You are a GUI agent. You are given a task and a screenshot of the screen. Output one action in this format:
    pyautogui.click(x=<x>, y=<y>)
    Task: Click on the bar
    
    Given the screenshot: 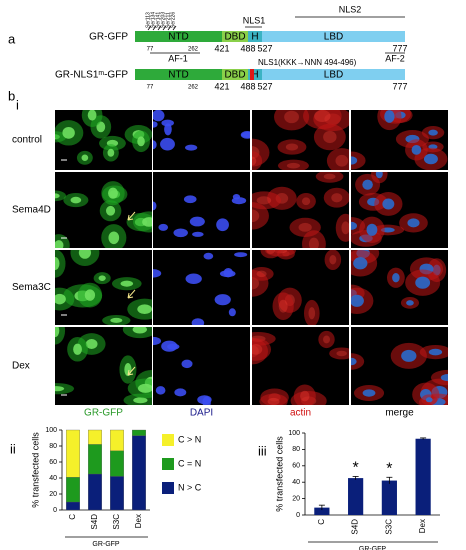 What is the action you would take?
    pyautogui.click(x=356, y=496)
    